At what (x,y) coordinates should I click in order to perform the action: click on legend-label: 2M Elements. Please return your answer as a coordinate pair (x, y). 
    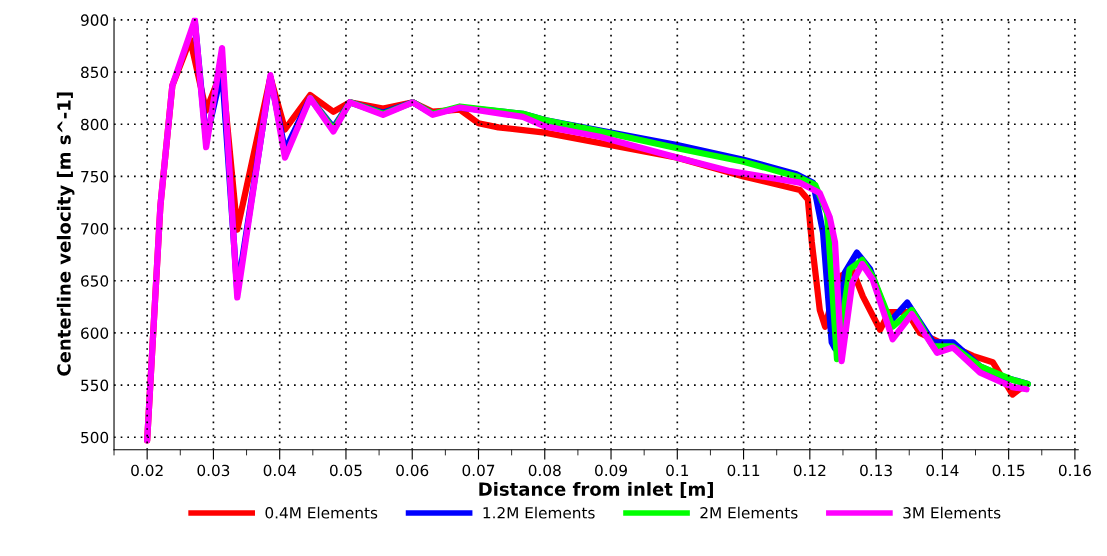
    Looking at the image, I should click on (749, 512).